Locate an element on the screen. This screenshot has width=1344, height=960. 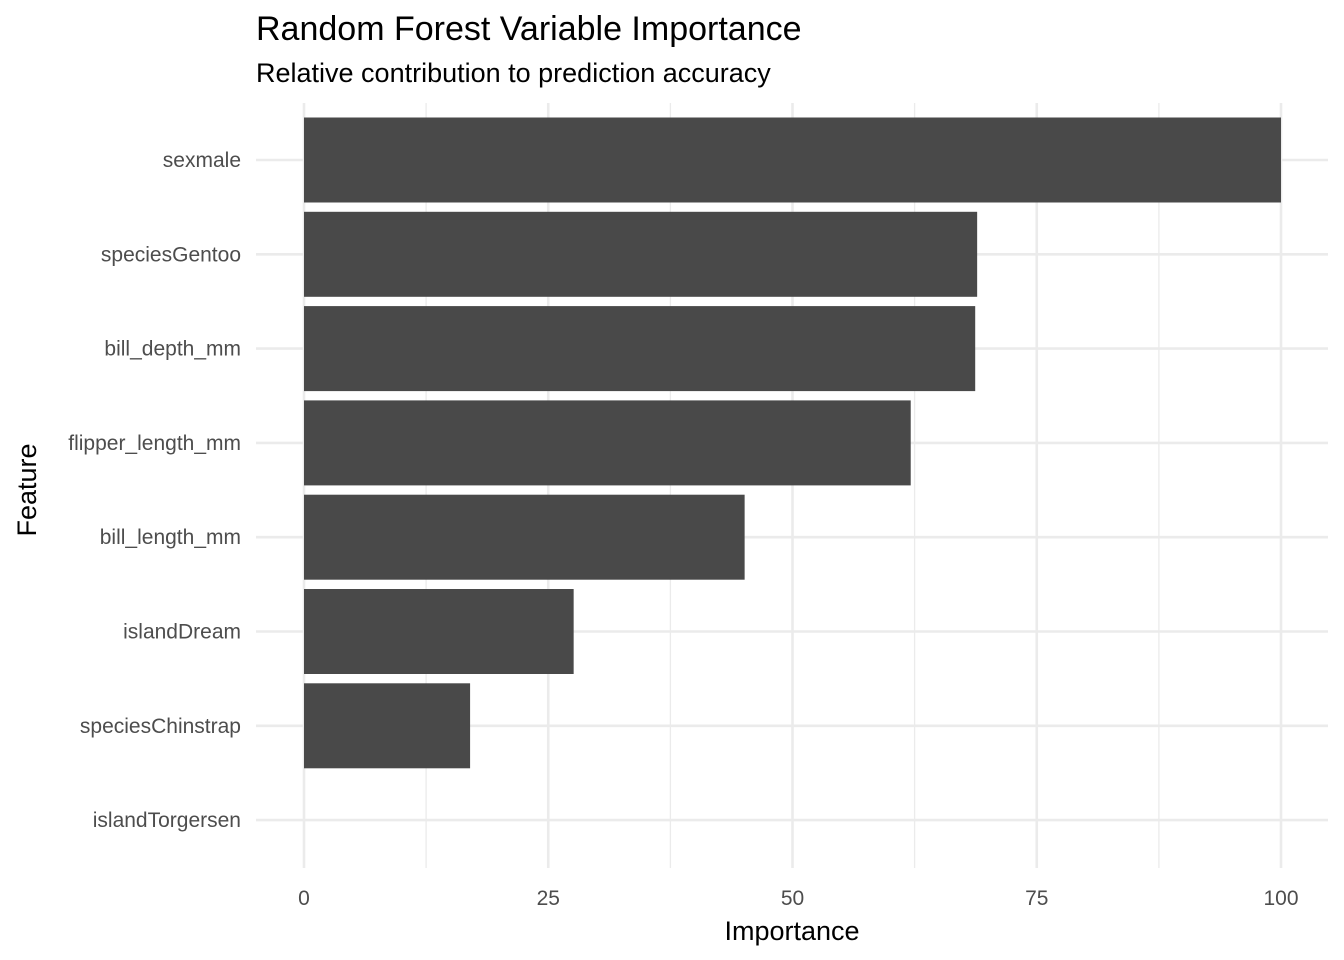
y-tick-label: bill_length_mm is located at coordinates (170, 537).